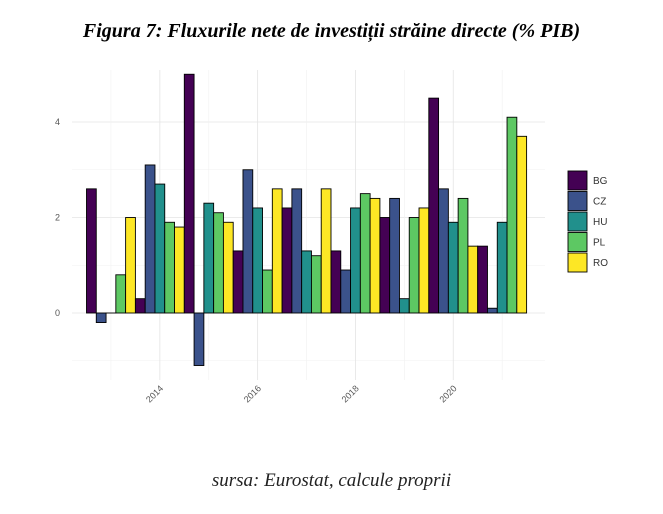 This screenshot has width=663, height=514. Describe the element at coordinates (599, 243) in the screenshot. I see `legend-label-pl: PL` at that location.